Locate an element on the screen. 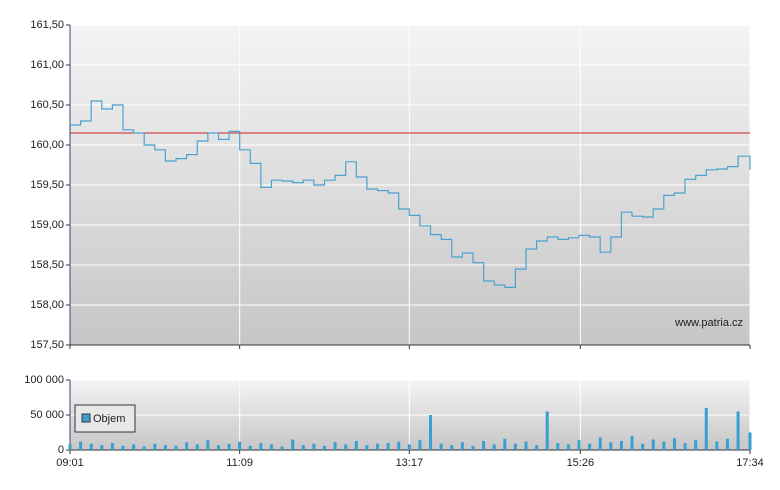  y-tick-label: 50 000 is located at coordinates (47, 415).